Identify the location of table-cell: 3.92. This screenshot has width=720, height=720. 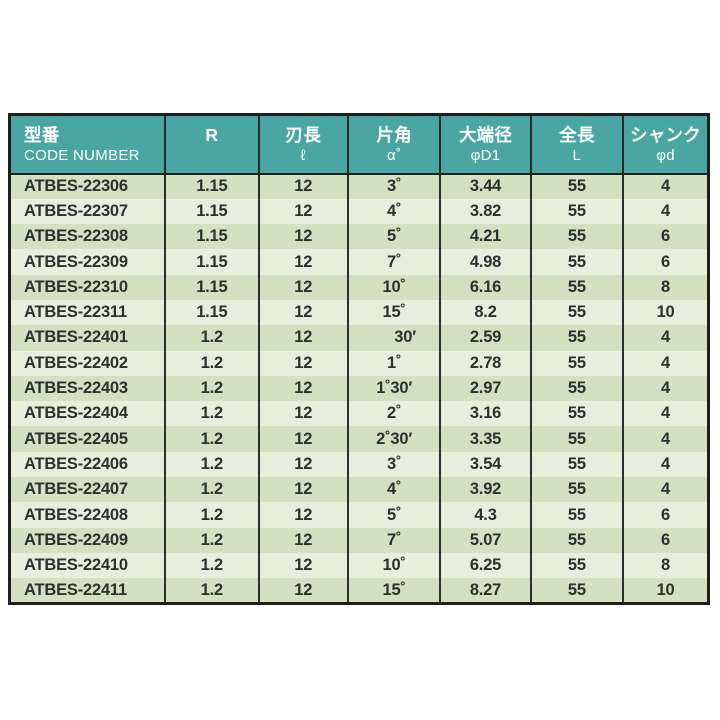
(486, 490).